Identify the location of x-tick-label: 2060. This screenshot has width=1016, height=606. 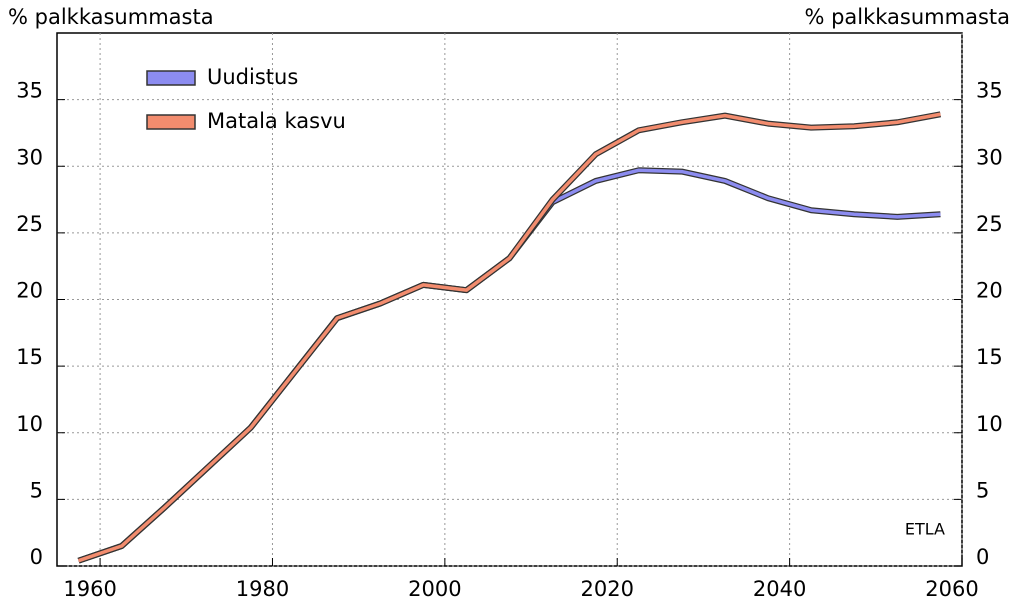
(951, 589).